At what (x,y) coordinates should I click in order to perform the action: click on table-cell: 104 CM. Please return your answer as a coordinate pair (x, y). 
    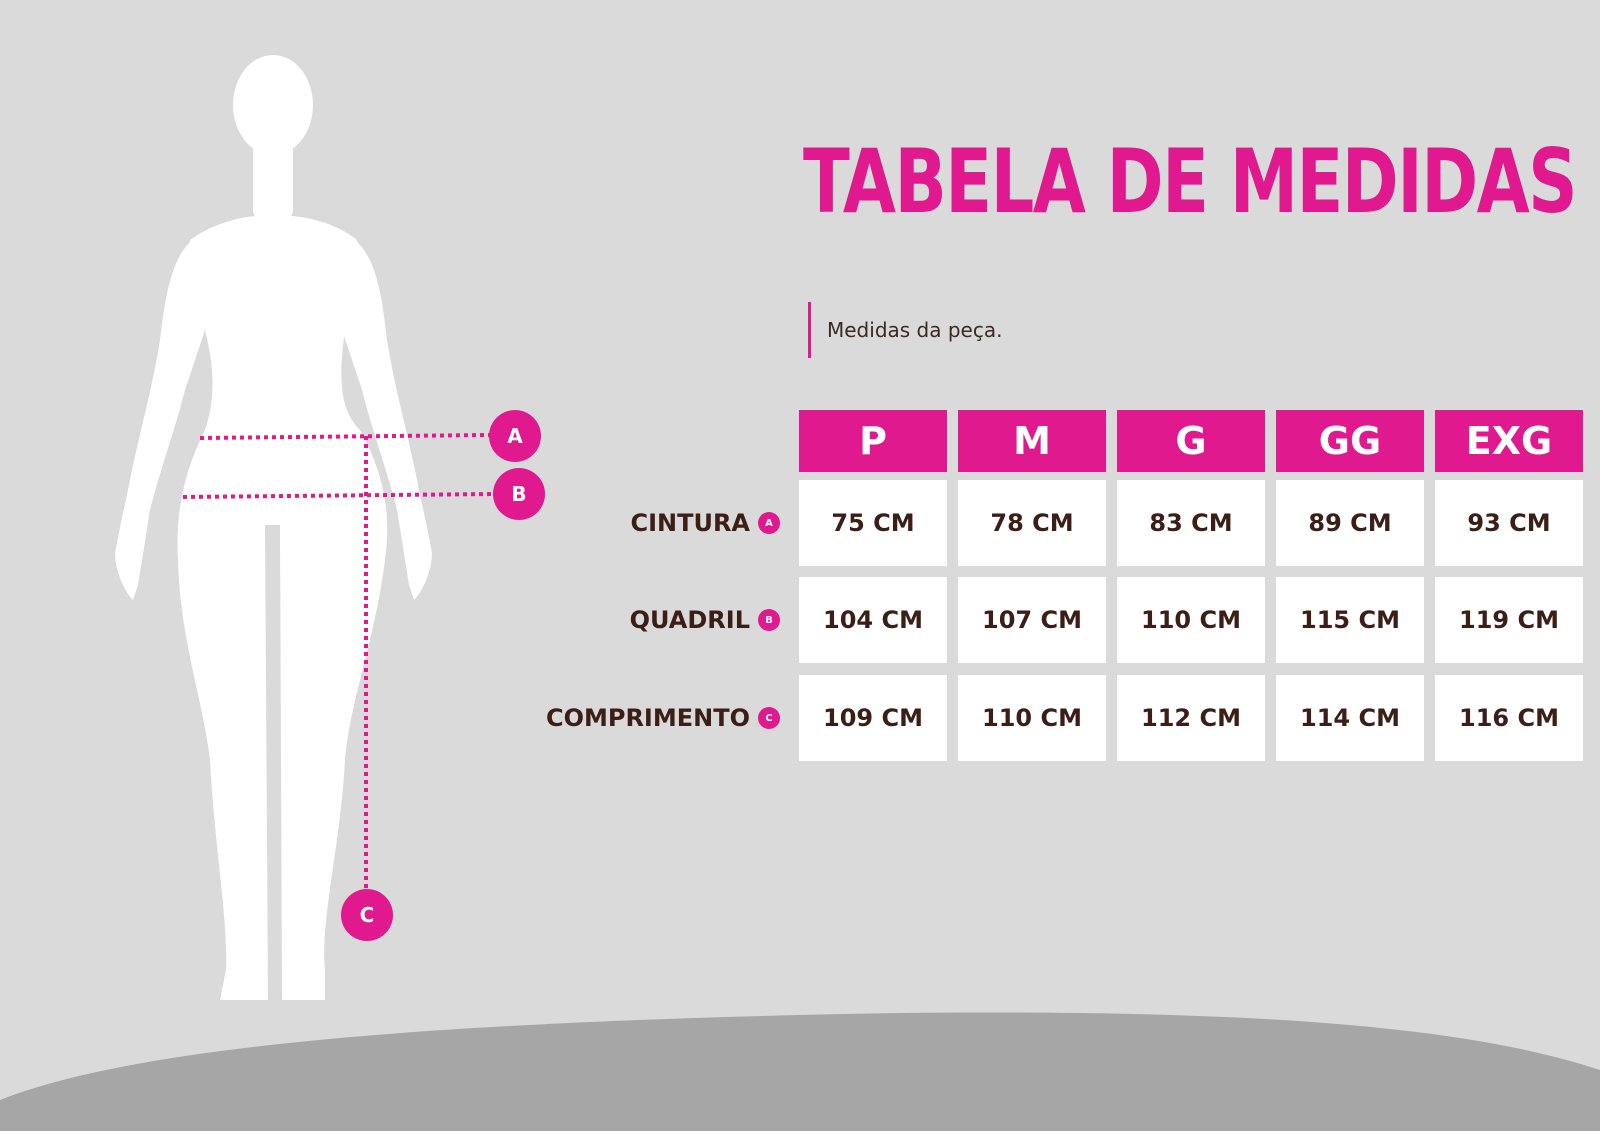
    Looking at the image, I should click on (873, 620).